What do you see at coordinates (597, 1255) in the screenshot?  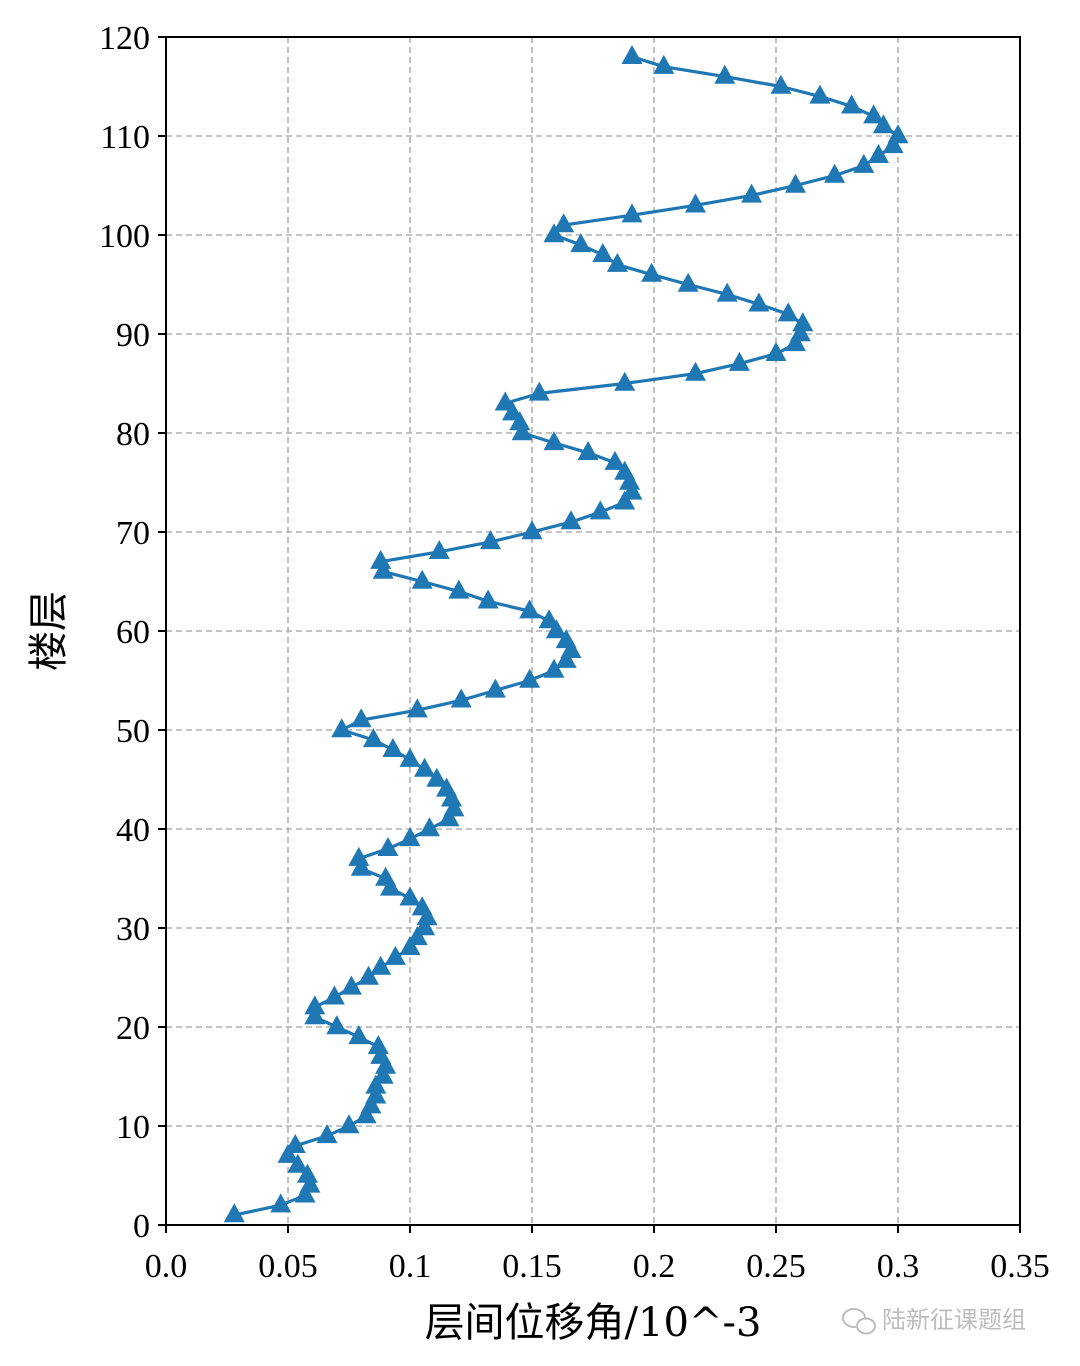 I see `x-axis-ticks: 0.0 0.05 0.1 0.15 0.2 0.25 0.3 0.35` at bounding box center [597, 1255].